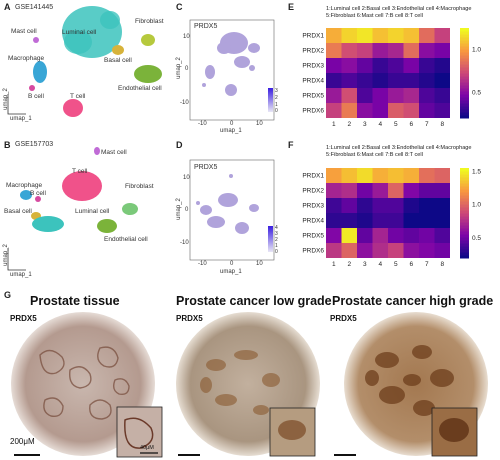  Describe the element at coordinates (79, 32) in the screenshot. I see `label-luminal-a: Luminal cell` at that location.